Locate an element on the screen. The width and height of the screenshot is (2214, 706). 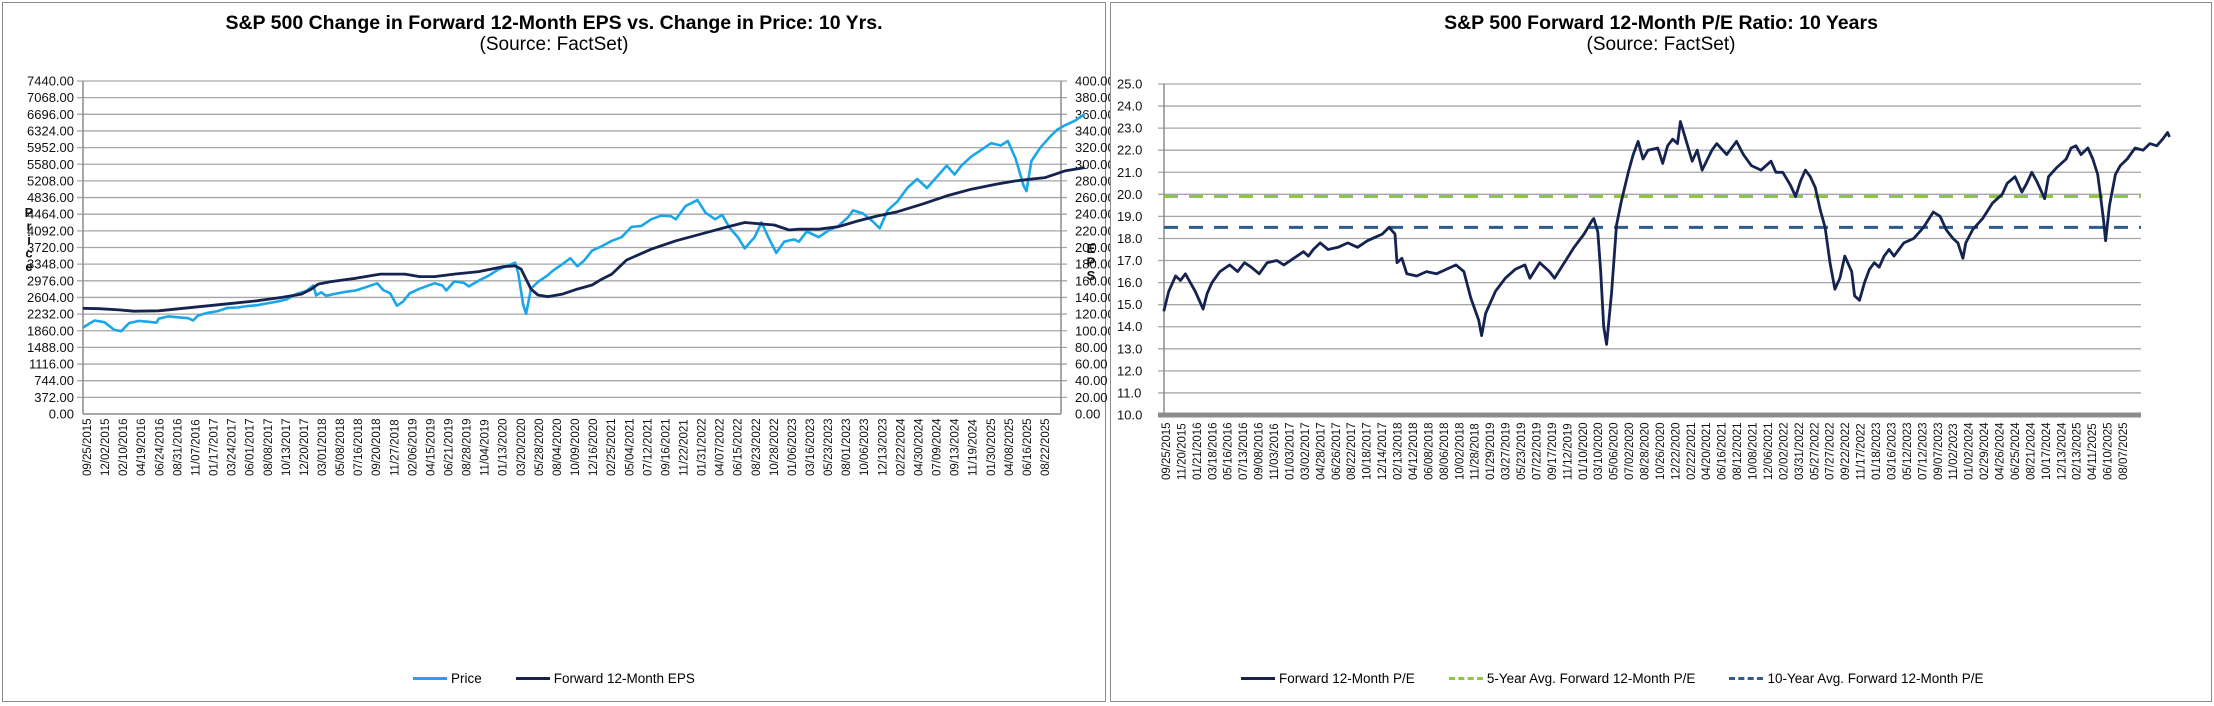
x-tick-label: 11/20/2015 is located at coordinates (1182, 451).